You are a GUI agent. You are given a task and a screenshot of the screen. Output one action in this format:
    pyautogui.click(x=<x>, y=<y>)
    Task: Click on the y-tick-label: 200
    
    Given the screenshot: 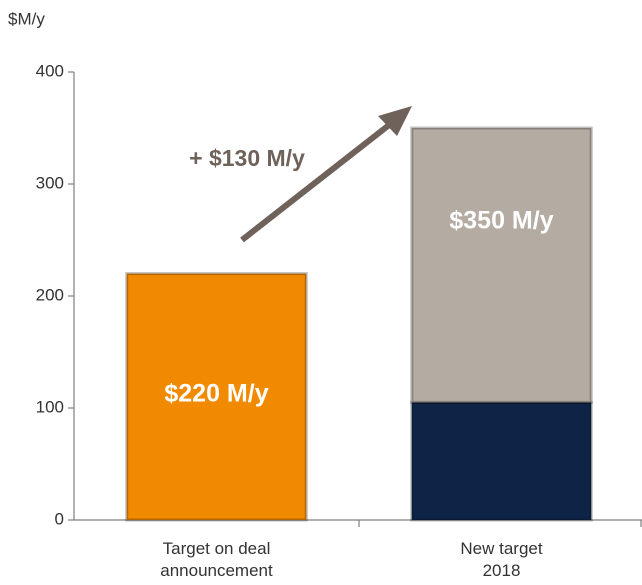 What is the action you would take?
    pyautogui.click(x=50, y=294)
    